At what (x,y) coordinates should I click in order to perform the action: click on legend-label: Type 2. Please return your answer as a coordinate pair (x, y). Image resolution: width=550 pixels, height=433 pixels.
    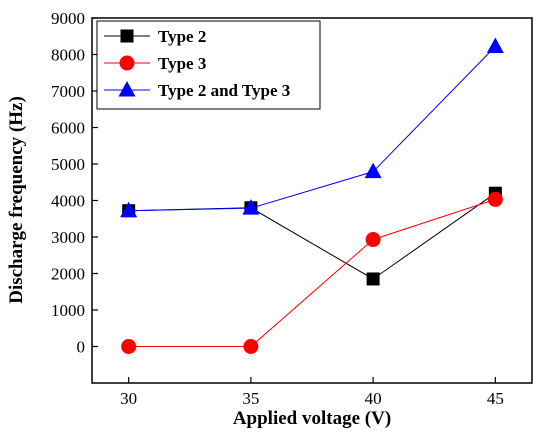
    Looking at the image, I should click on (182, 36).